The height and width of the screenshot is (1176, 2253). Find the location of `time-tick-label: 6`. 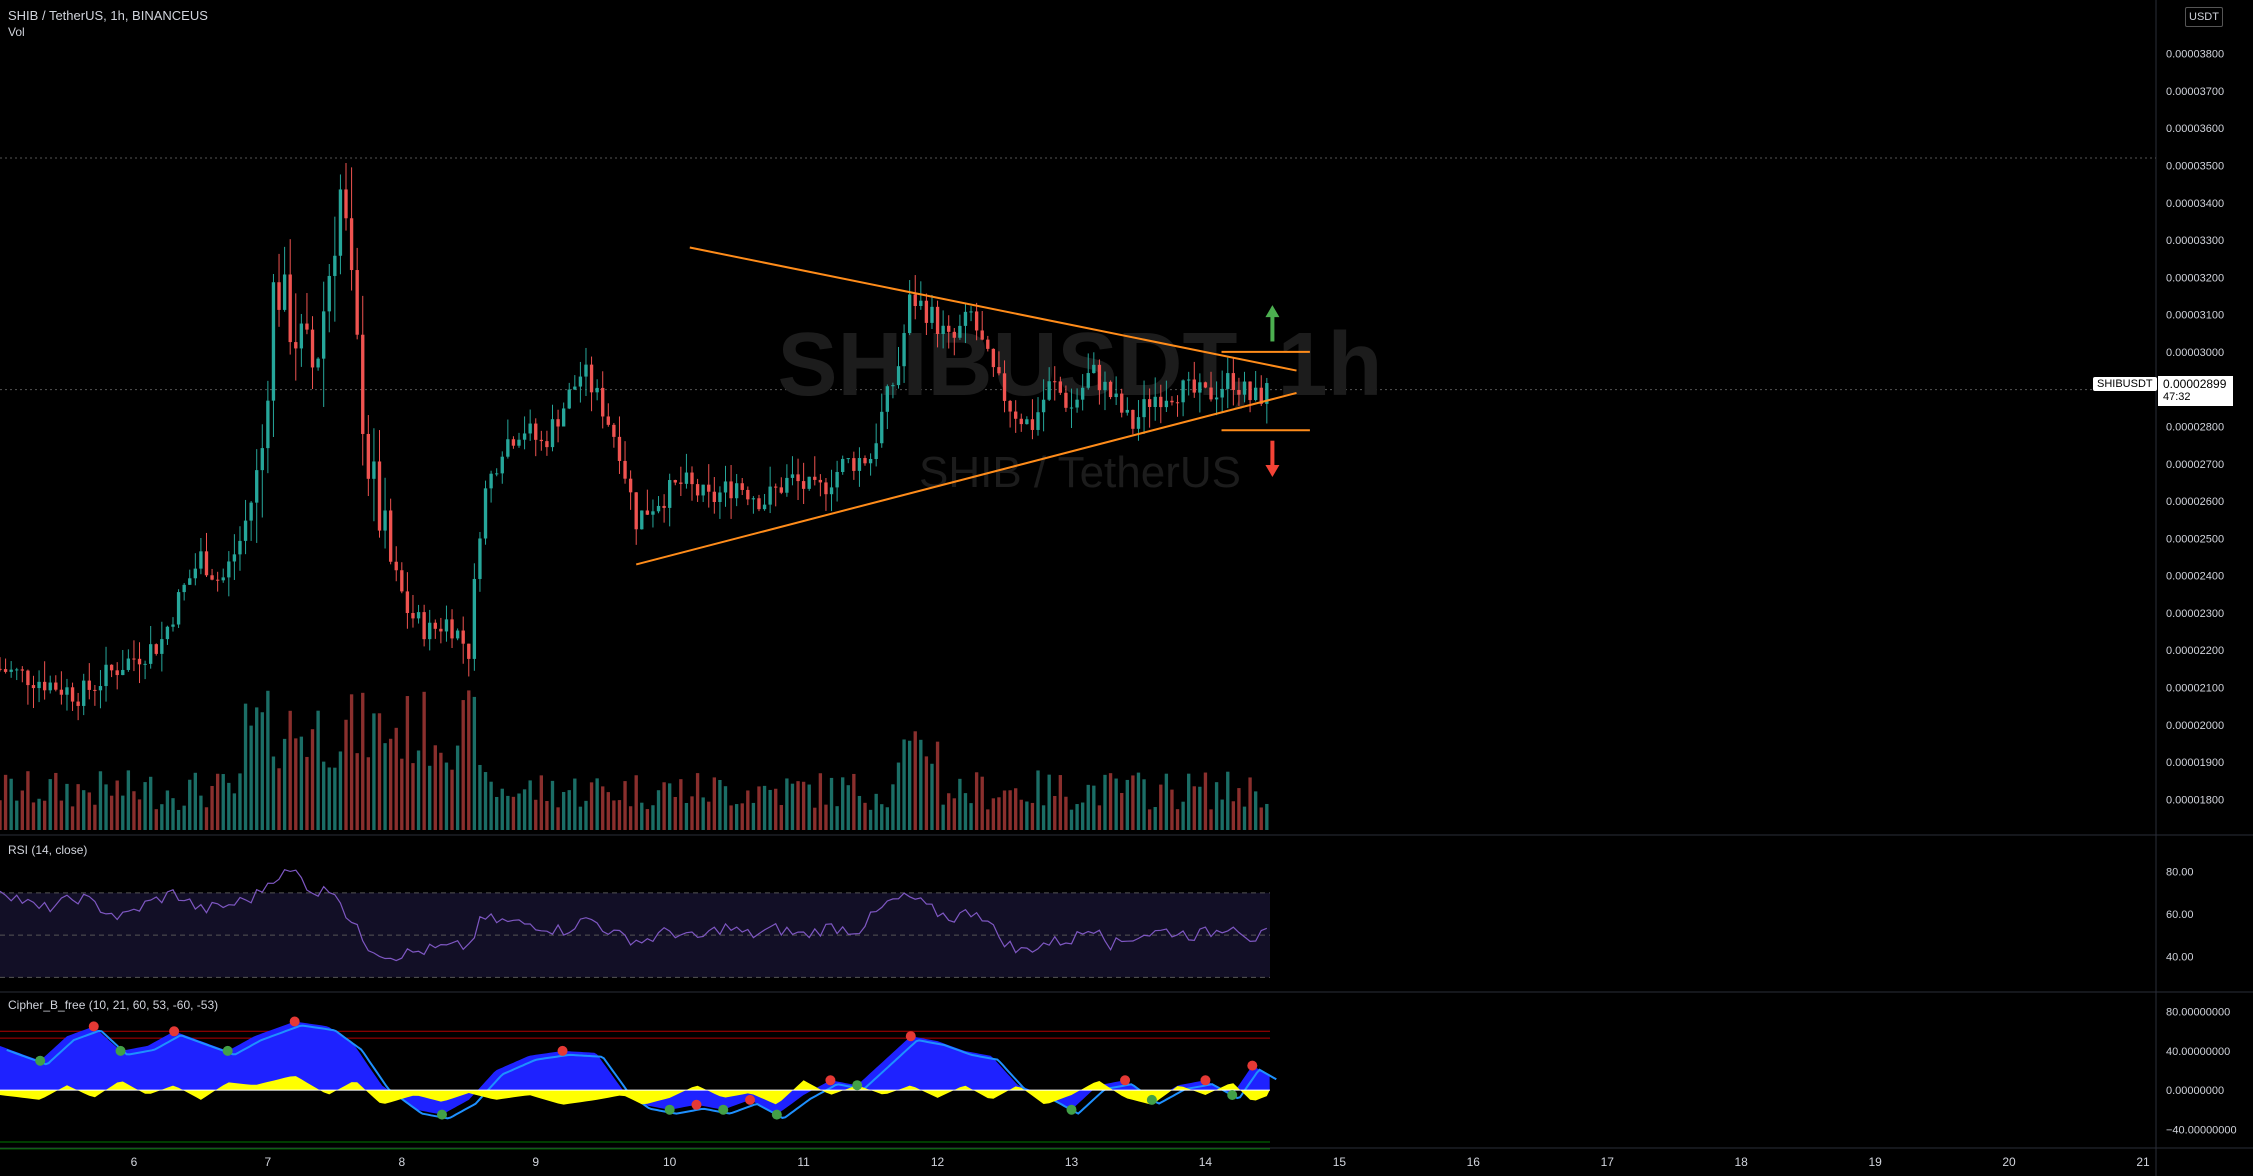

time-tick-label: 6 is located at coordinates (134, 1162).